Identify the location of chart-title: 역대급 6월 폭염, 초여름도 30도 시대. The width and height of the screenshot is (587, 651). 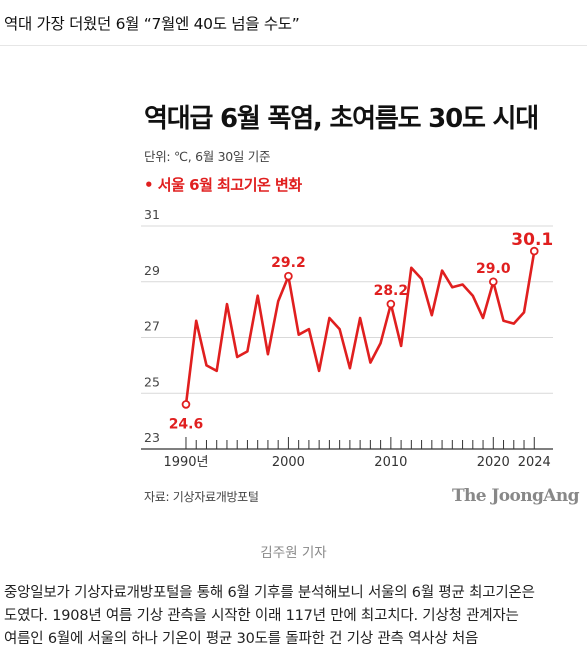
(341, 119).